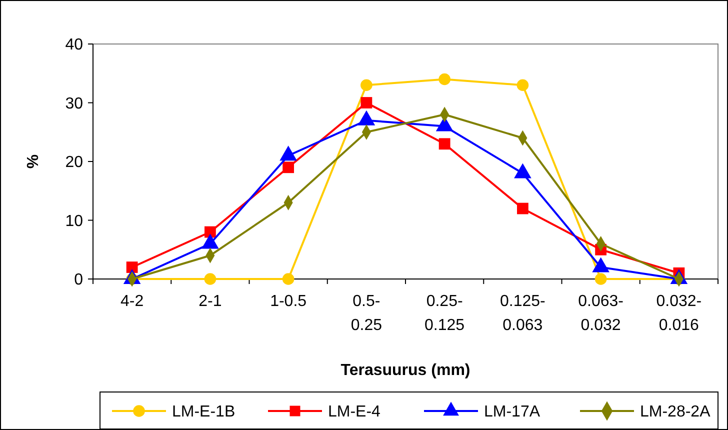 The height and width of the screenshot is (430, 728). What do you see at coordinates (512, 412) in the screenshot?
I see `legend-label: LM-17A` at bounding box center [512, 412].